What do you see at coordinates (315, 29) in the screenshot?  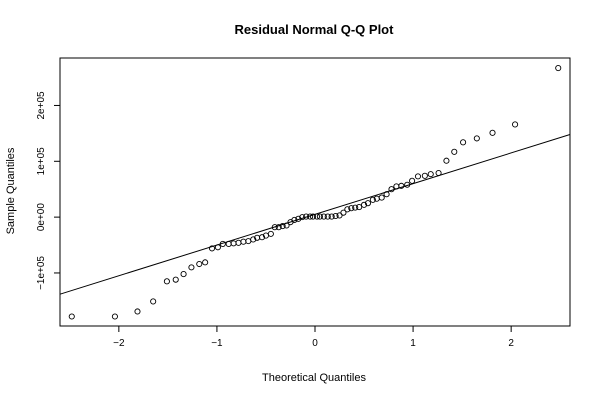 I see `chart-title: Residual Normal Q-Q Plot` at bounding box center [315, 29].